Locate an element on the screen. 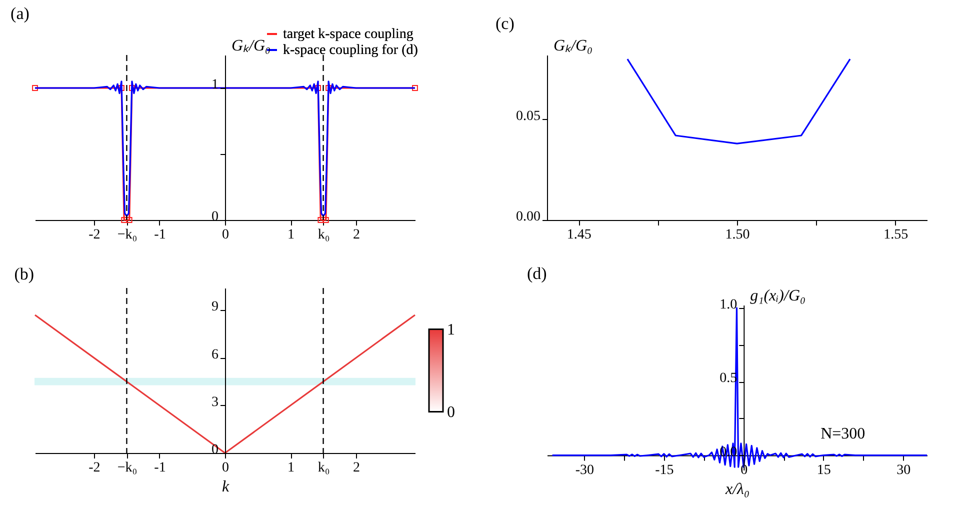 This screenshot has width=954, height=525. chart-title: (b) is located at coordinates (24, 274).